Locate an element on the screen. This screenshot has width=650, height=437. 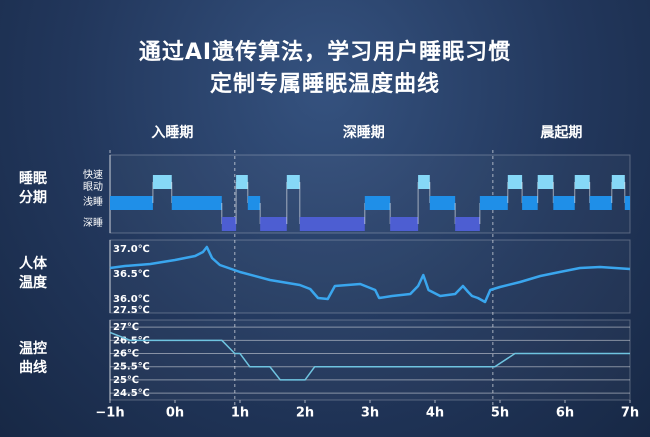
x-tick-label: −1h is located at coordinates (109, 413).